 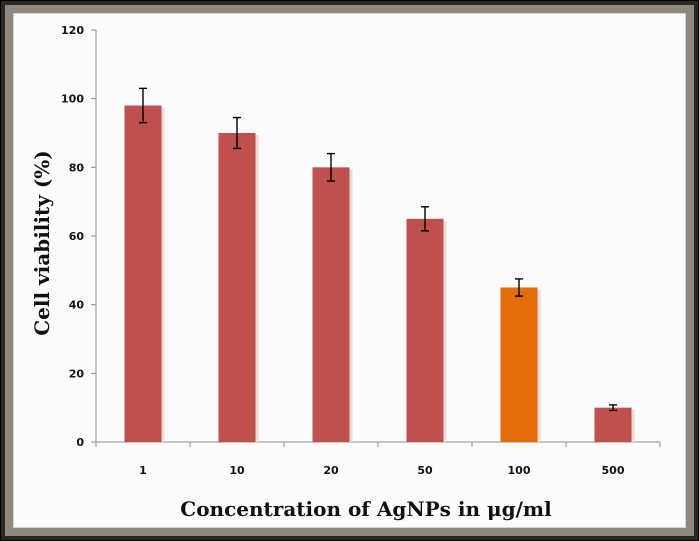 What do you see at coordinates (72, 30) in the screenshot?
I see `y-tick-label: 120` at bounding box center [72, 30].